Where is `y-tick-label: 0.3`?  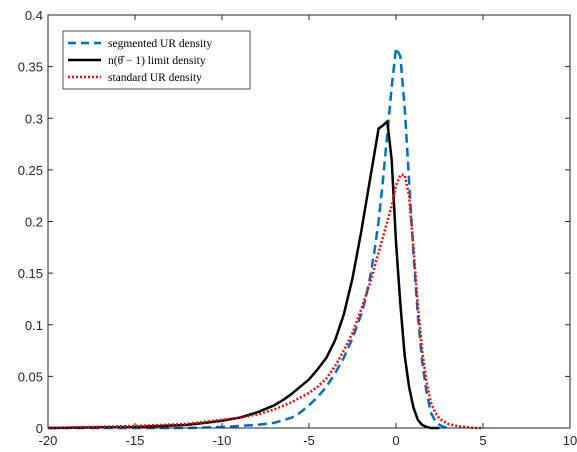
y-tick-label: 0.3 is located at coordinates (34, 118).